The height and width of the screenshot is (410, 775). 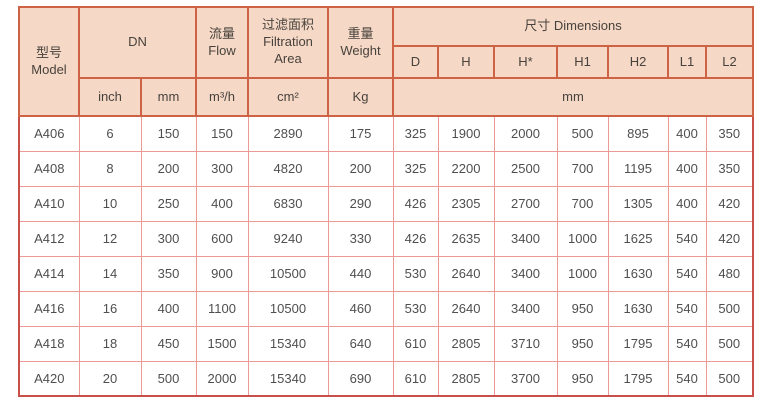 I want to click on header-unit-flow: m³/h, so click(x=222, y=97).